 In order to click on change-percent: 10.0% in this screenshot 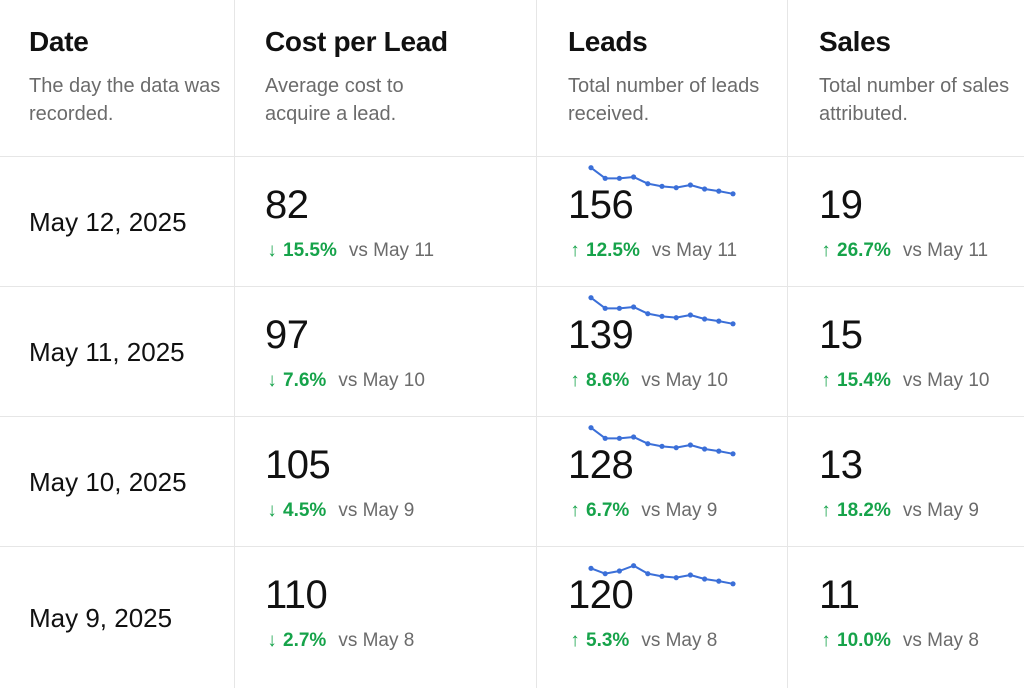, I will do `click(864, 640)`.